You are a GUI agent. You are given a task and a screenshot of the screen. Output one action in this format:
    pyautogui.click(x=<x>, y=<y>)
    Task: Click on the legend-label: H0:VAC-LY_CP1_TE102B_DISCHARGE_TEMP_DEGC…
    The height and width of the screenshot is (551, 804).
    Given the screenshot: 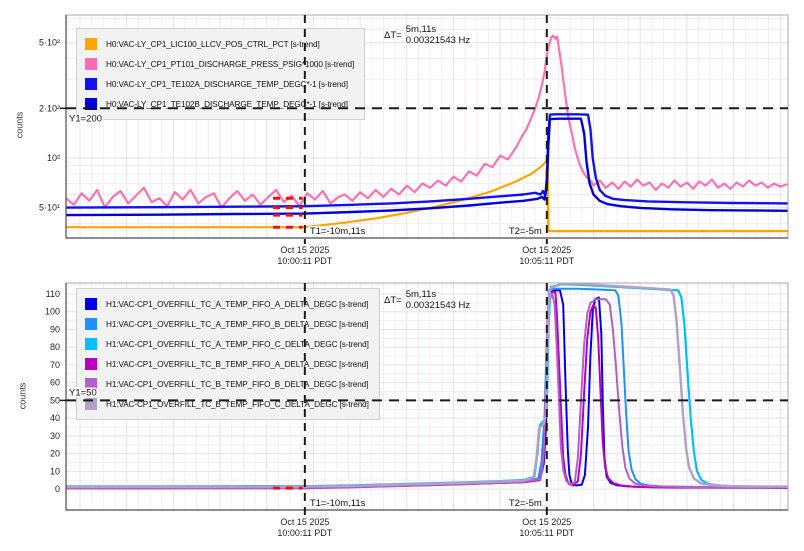 What is the action you would take?
    pyautogui.click(x=227, y=104)
    